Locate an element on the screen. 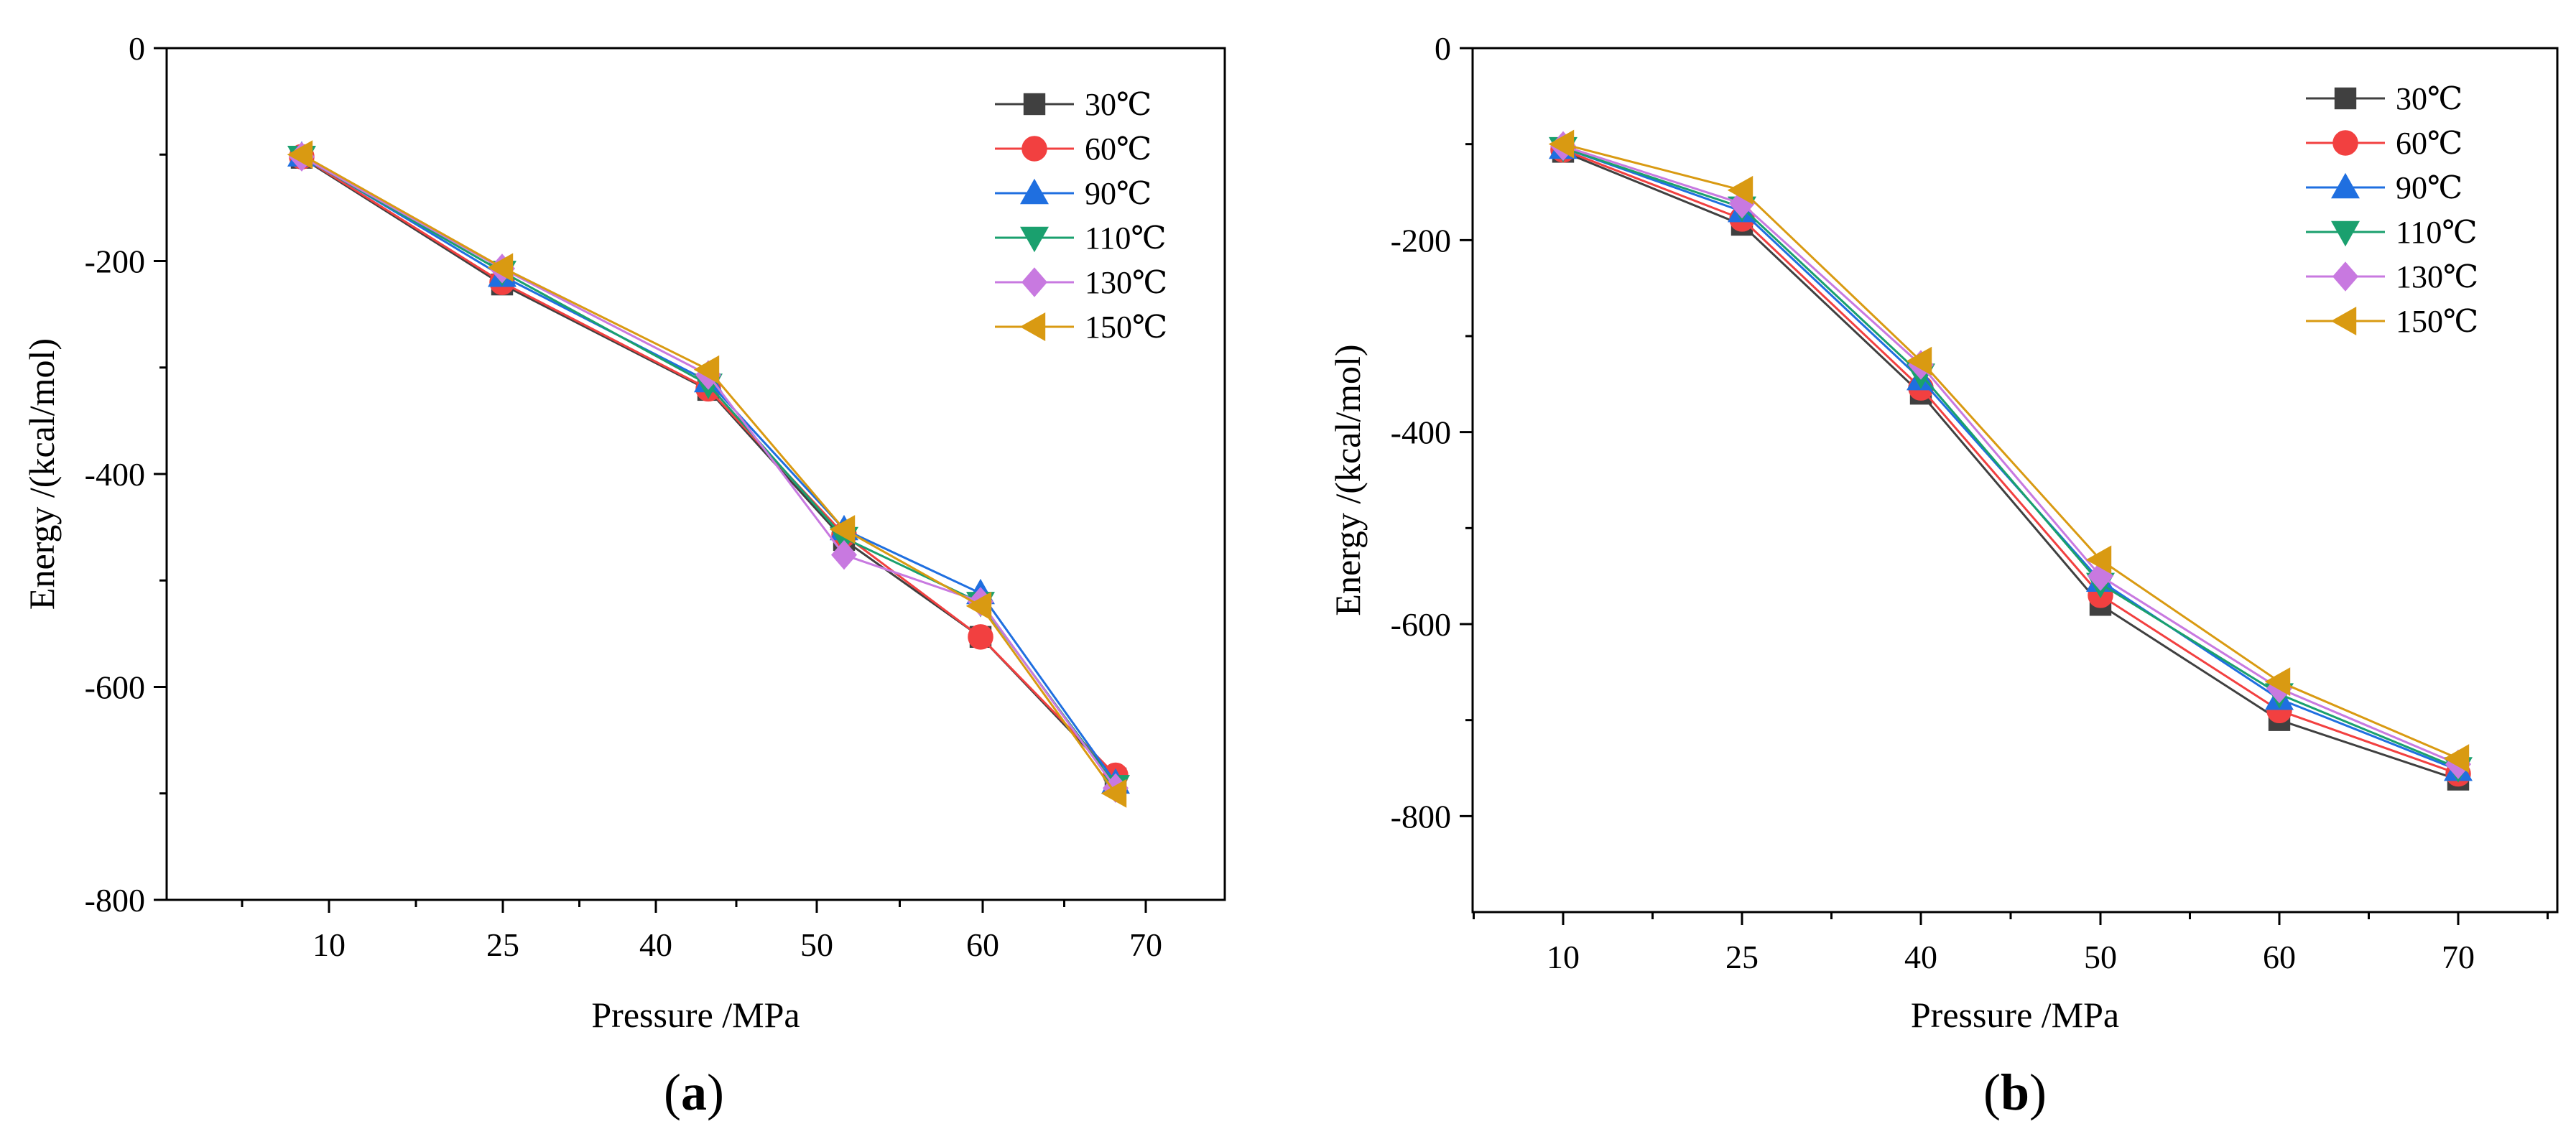  legend-item: 150℃ is located at coordinates (1081, 327).